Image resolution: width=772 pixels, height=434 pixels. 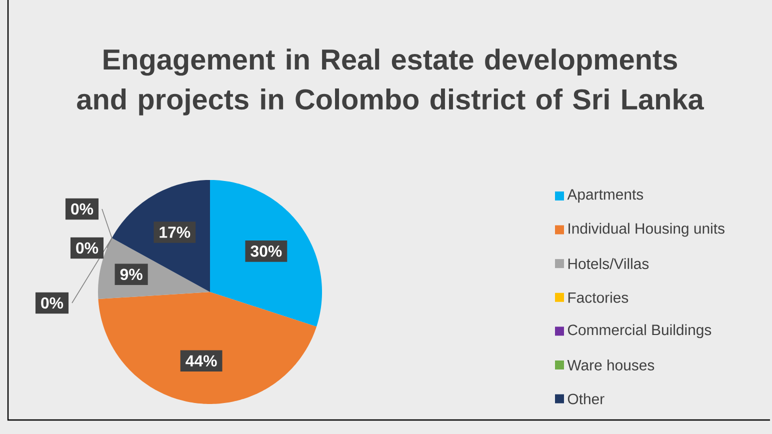 I want to click on legend-label: Other, so click(x=586, y=398).